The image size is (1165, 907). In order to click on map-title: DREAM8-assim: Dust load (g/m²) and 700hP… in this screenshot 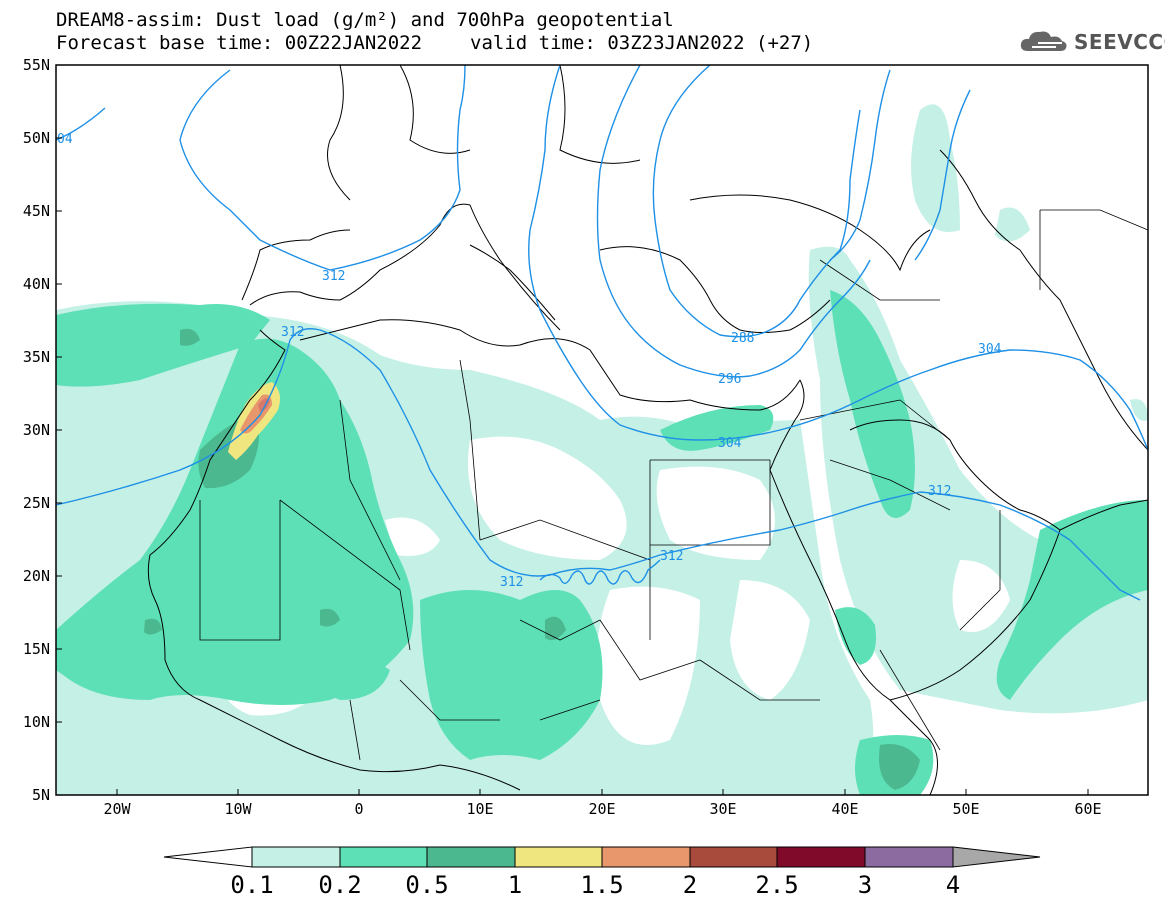, I will do `click(365, 20)`.